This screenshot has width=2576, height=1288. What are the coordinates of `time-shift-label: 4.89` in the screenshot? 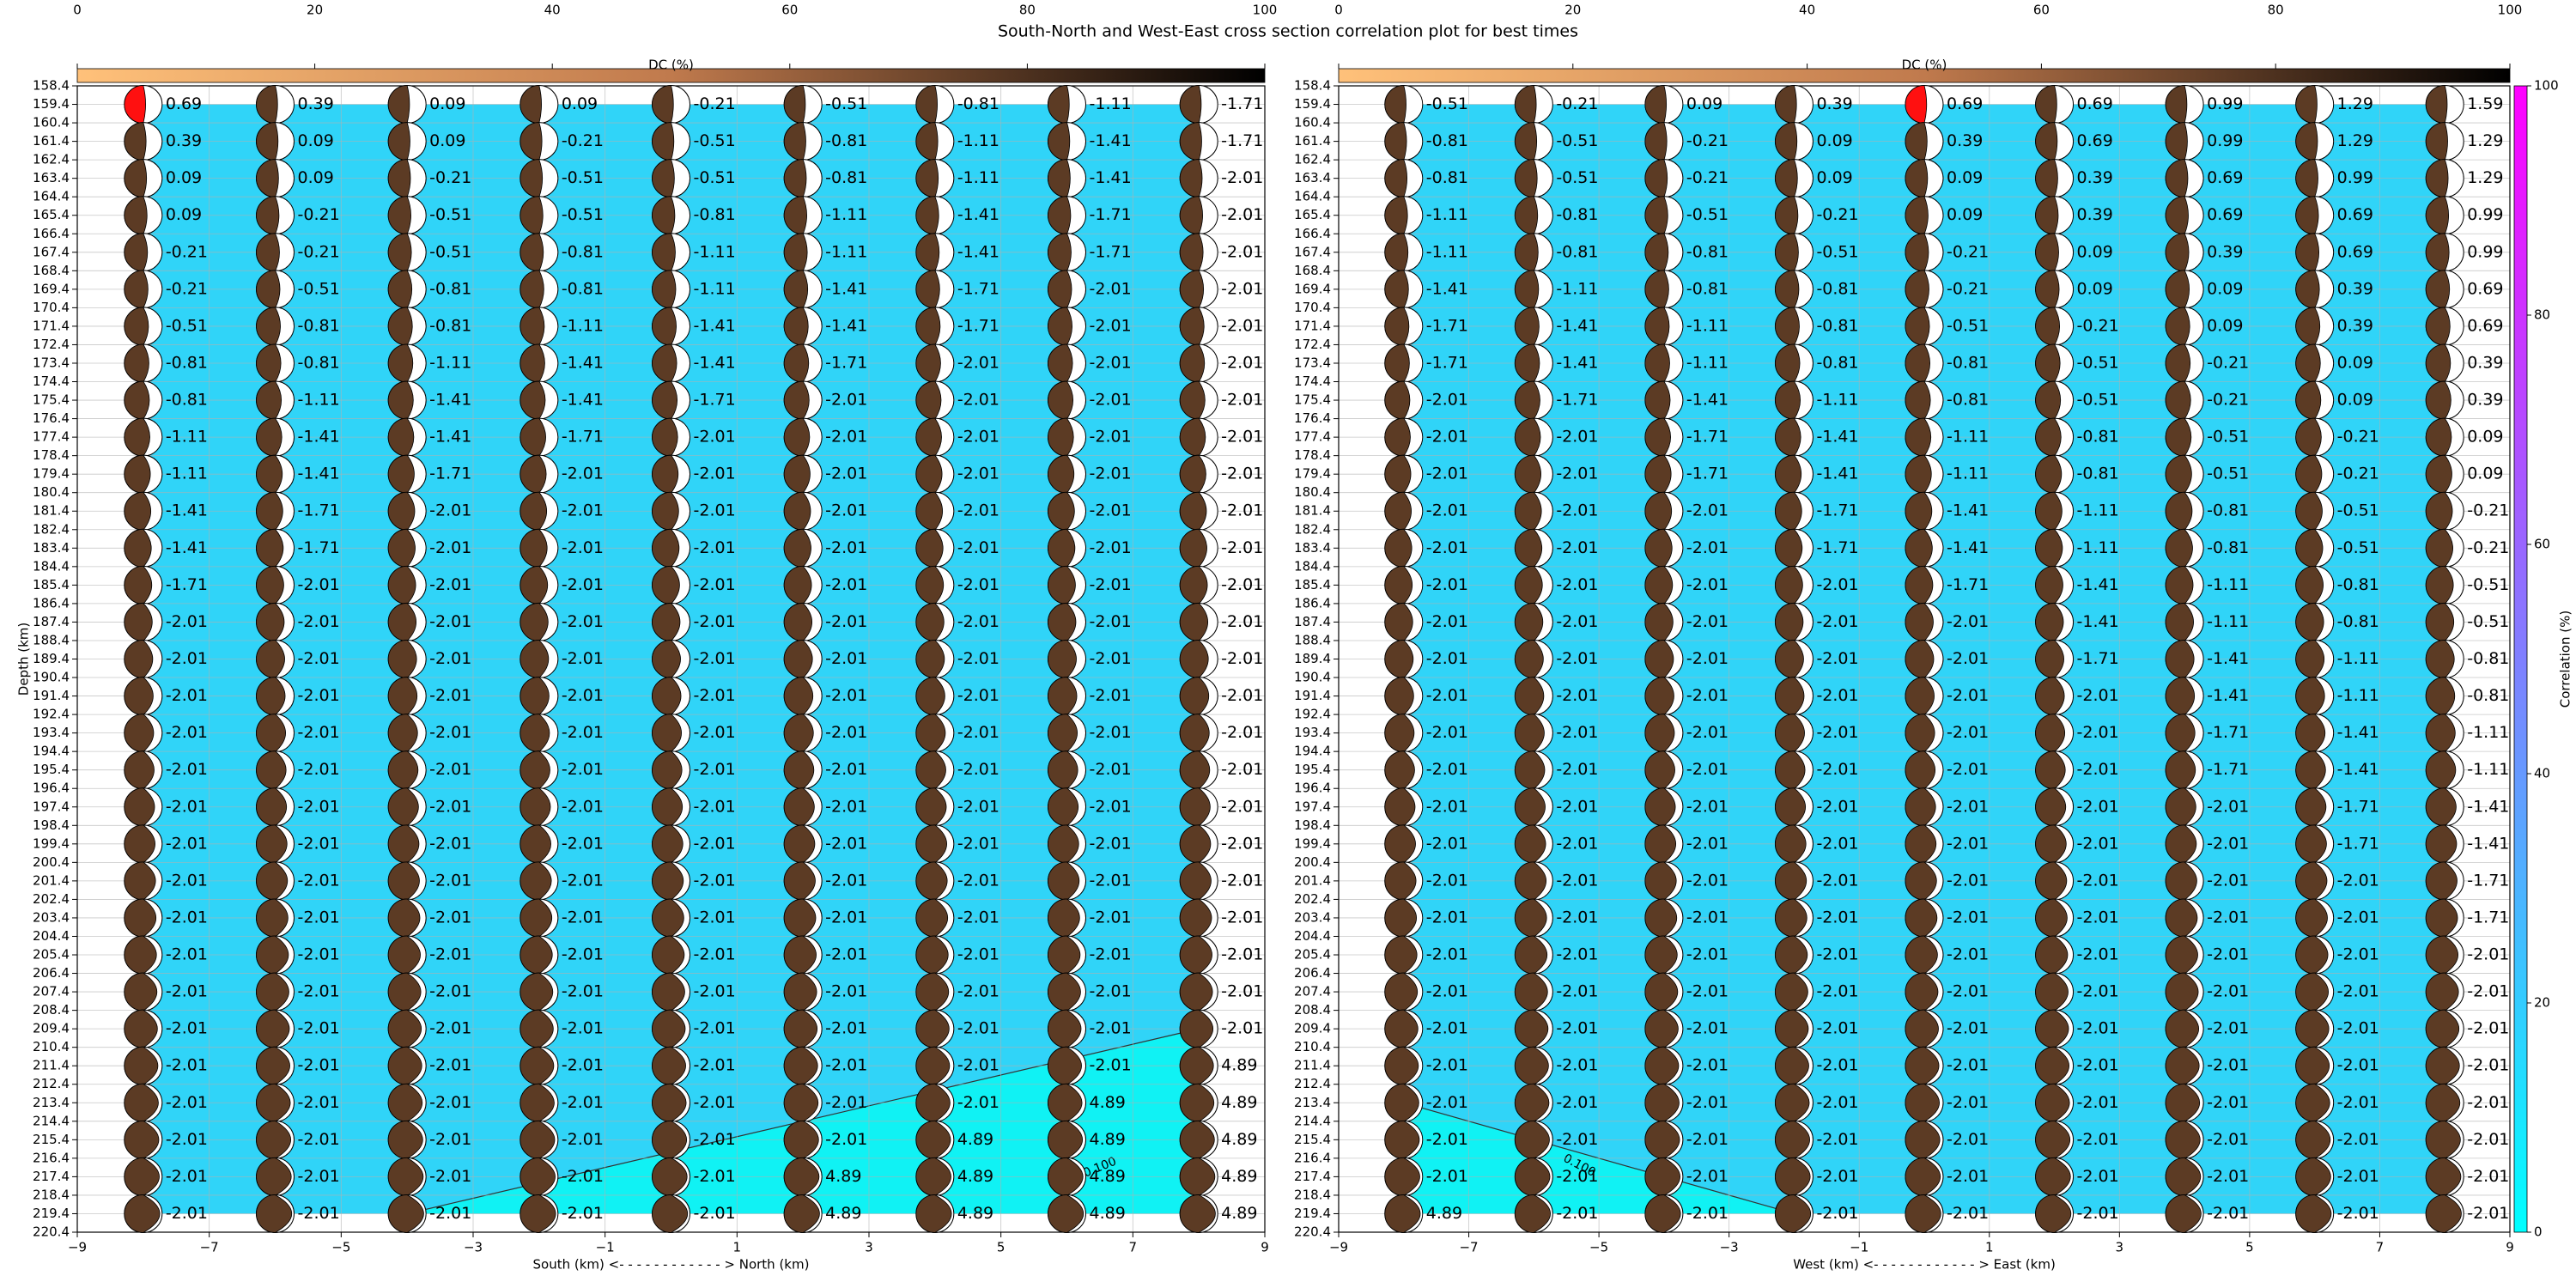 It's located at (843, 1177).